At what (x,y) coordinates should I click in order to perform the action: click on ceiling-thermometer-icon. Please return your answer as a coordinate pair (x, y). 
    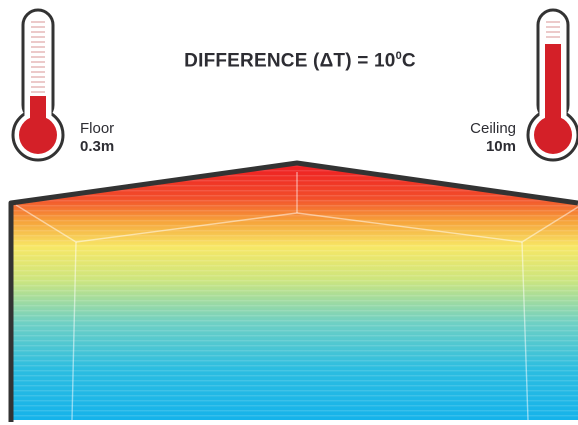
    Looking at the image, I should click on (552, 85).